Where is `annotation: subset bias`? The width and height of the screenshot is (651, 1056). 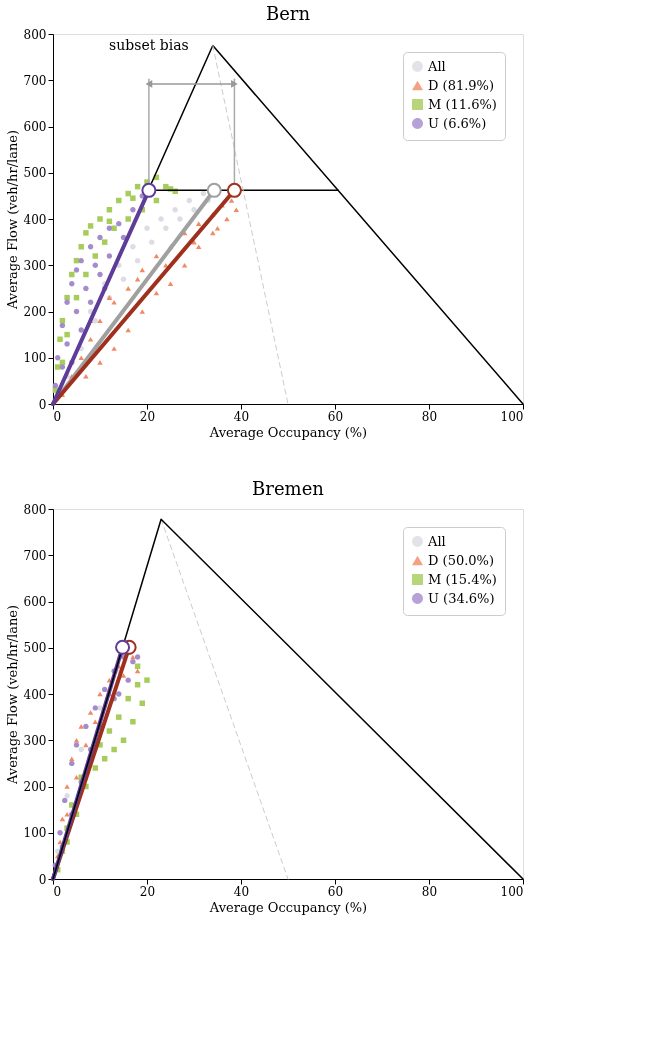
annotation: subset bias is located at coordinates (149, 44).